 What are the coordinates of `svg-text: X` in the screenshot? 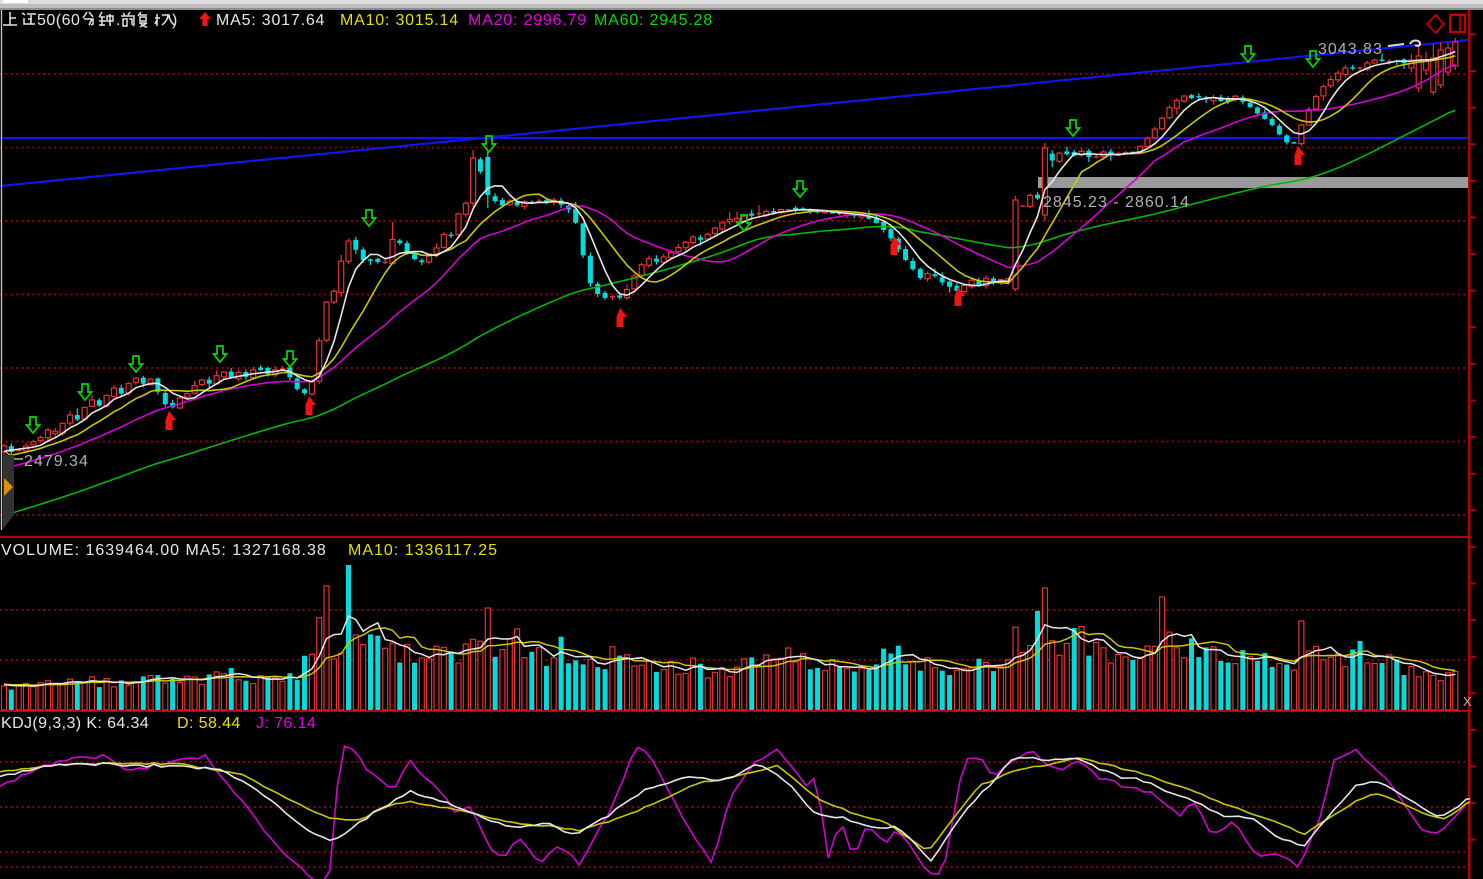 It's located at (1467, 701).